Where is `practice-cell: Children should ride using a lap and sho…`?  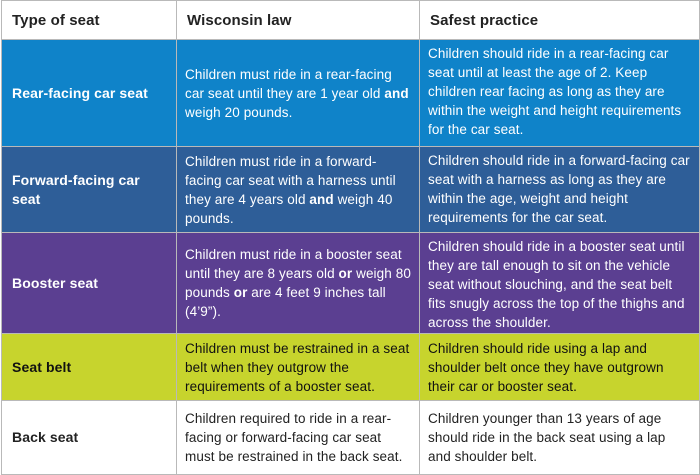 practice-cell: Children should ride using a lap and sho… is located at coordinates (559, 367).